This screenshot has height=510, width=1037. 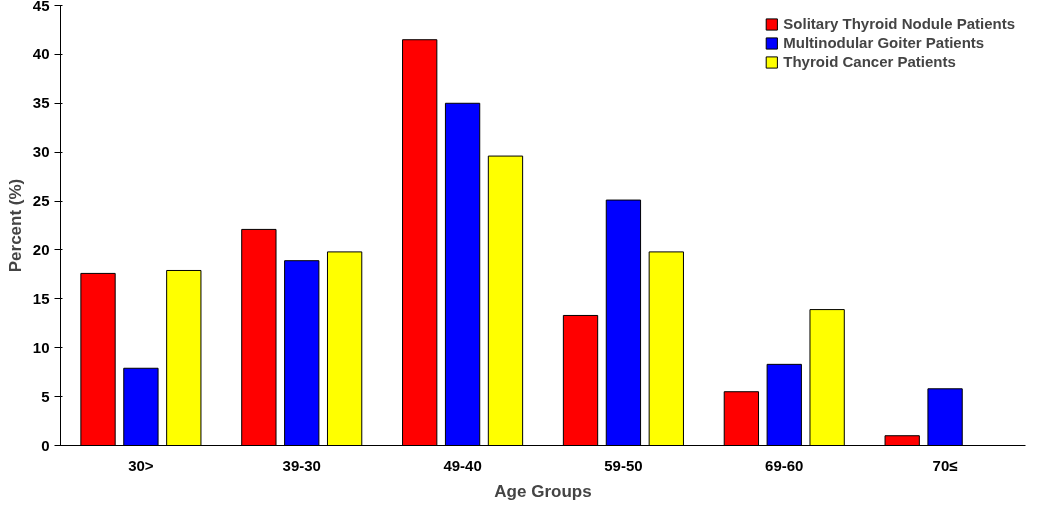 I want to click on x-tick-label: 39-30, so click(x=301, y=465).